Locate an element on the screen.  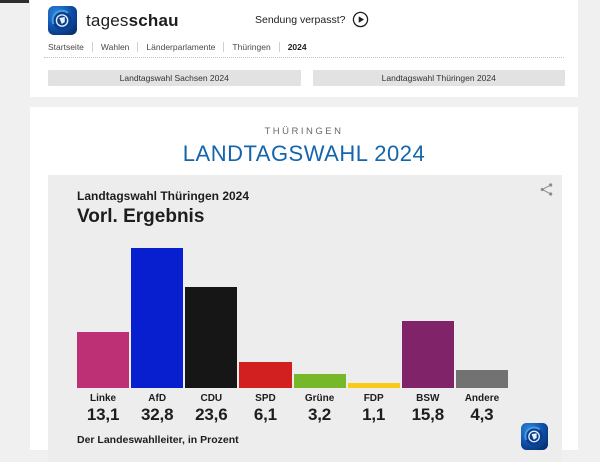
bar-andere is located at coordinates (481, 379).